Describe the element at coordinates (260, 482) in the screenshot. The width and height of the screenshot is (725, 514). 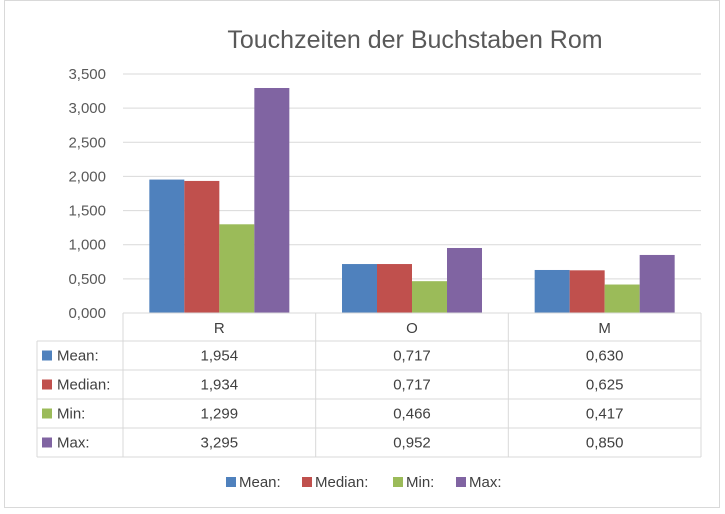
I see `legend-label: Mean:` at that location.